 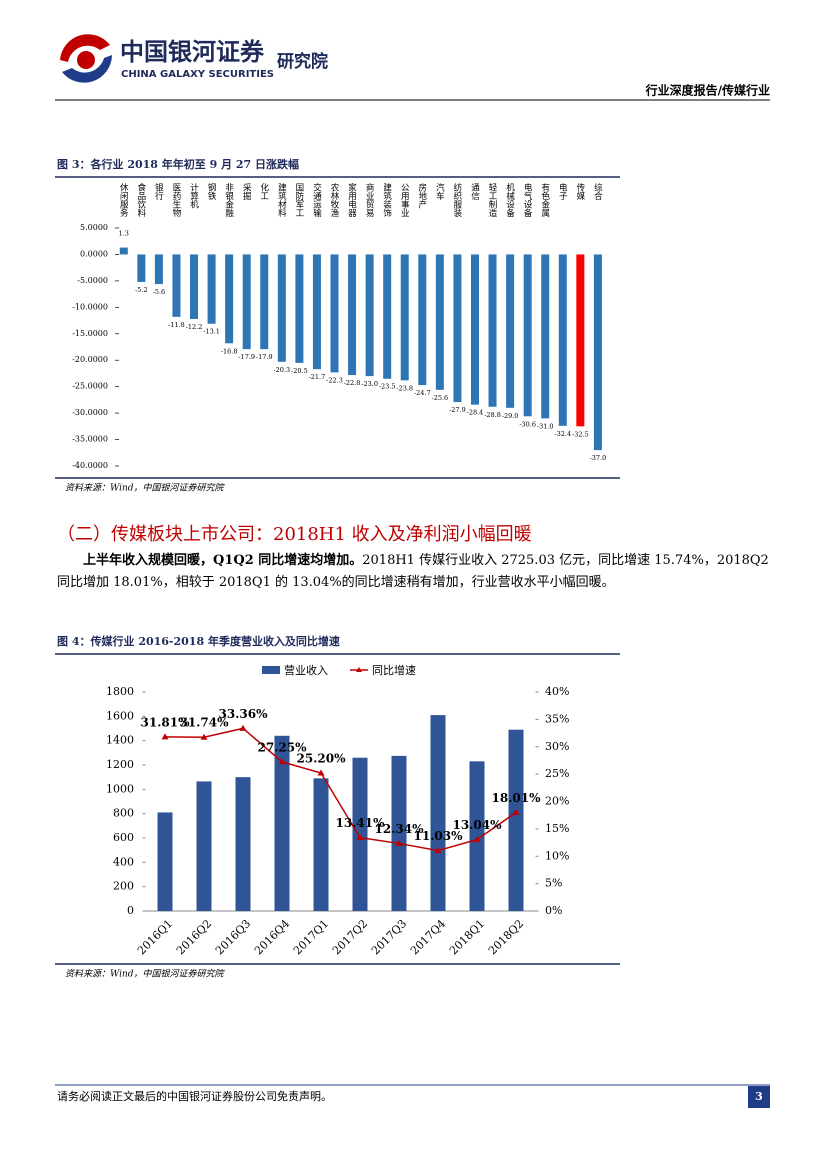 What do you see at coordinates (350, 937) in the screenshot?
I see `x-tick-label: 2017Q2` at bounding box center [350, 937].